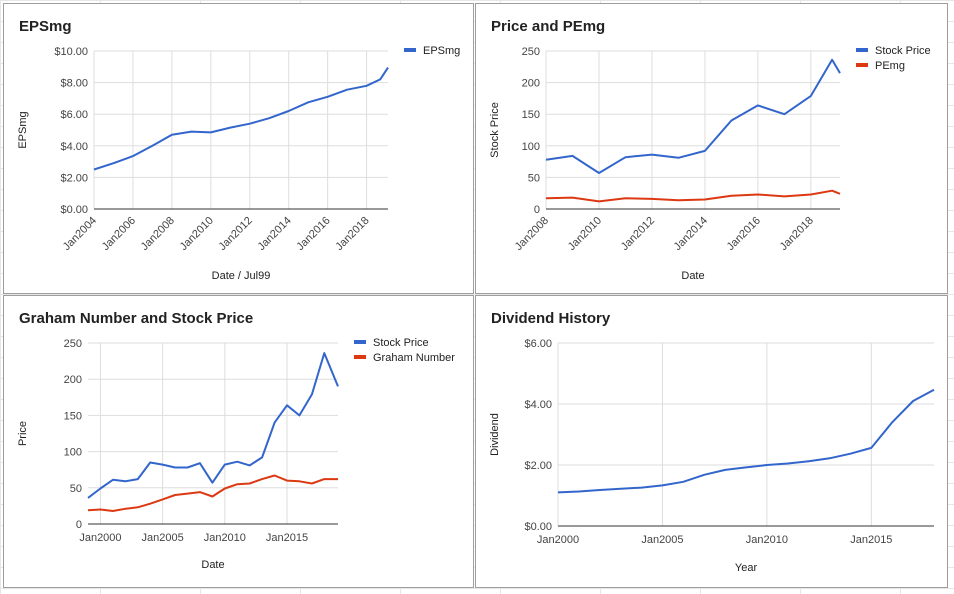  What do you see at coordinates (136, 318) in the screenshot?
I see `graham-number-and-stock-price-title: Graham Number and Stock Price` at bounding box center [136, 318].